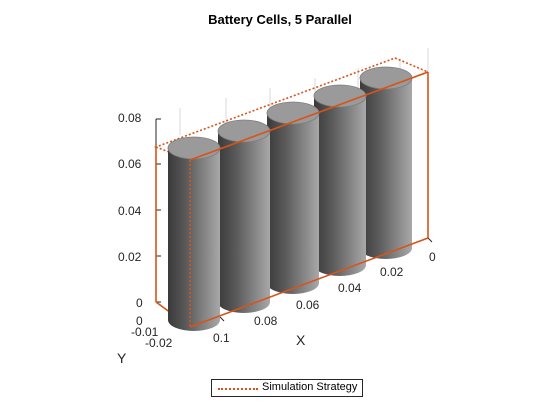 This screenshot has height=420, width=560. What do you see at coordinates (432, 257) in the screenshot?
I see `x-tick-label: 0` at bounding box center [432, 257].